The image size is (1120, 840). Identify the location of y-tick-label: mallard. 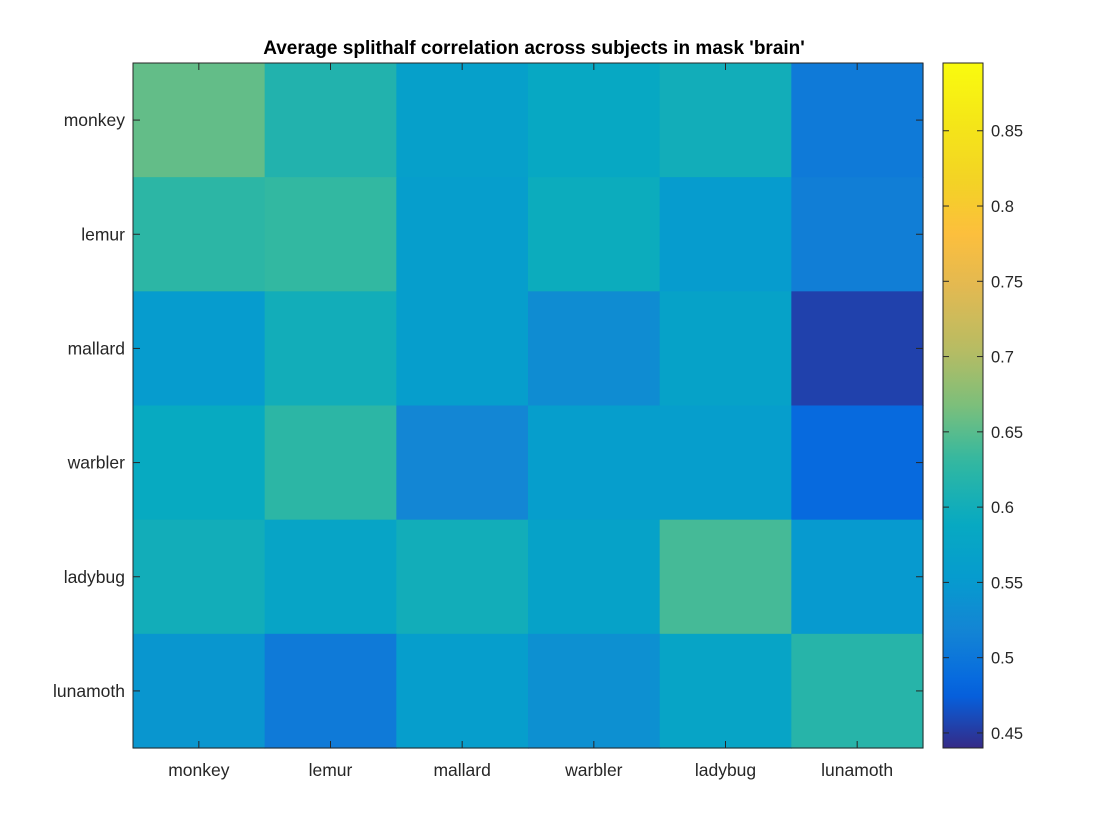
(96, 348).